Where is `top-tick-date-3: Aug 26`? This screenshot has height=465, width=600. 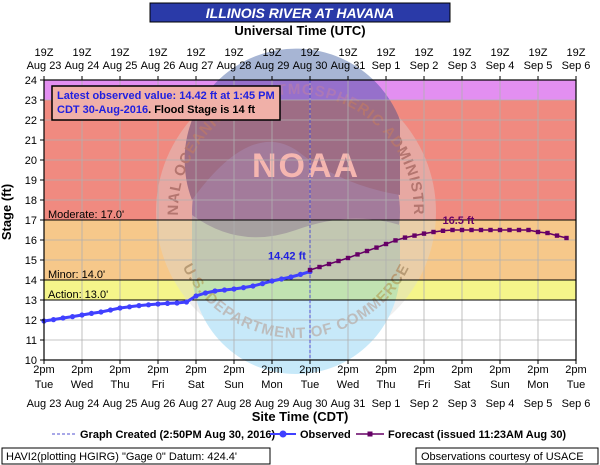
top-tick-date-3: Aug 26 is located at coordinates (158, 66).